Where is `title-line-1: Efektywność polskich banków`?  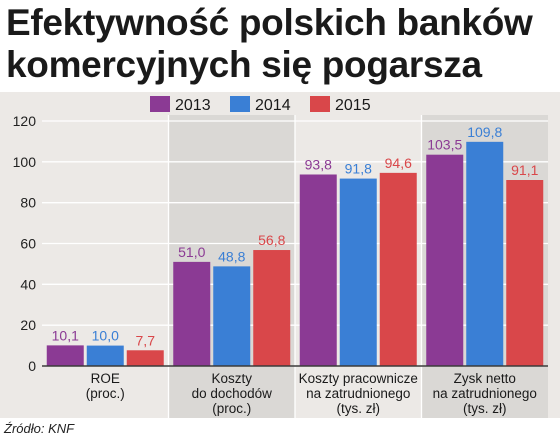
title-line-1: Efektywność polskich banków is located at coordinates (269, 22).